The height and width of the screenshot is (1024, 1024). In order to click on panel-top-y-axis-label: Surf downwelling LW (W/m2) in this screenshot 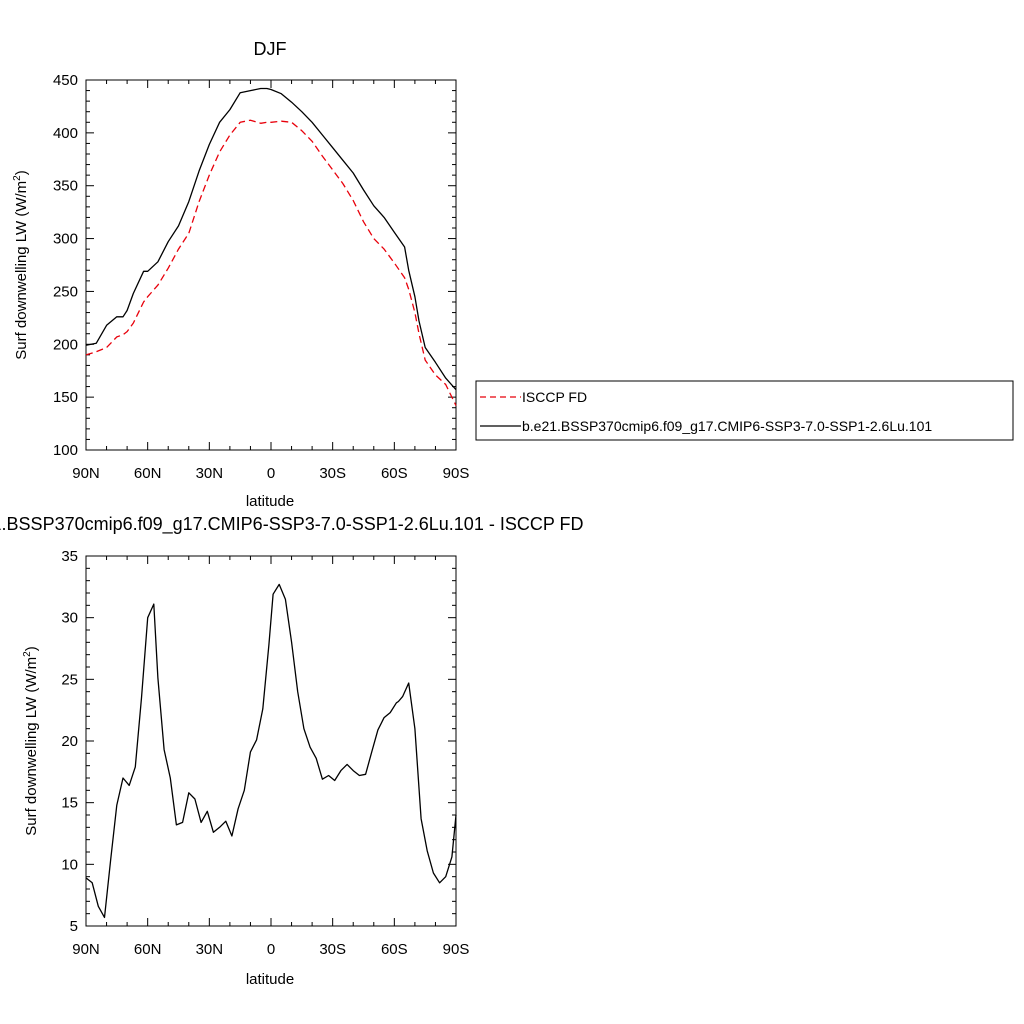, I will do `click(21, 265)`.